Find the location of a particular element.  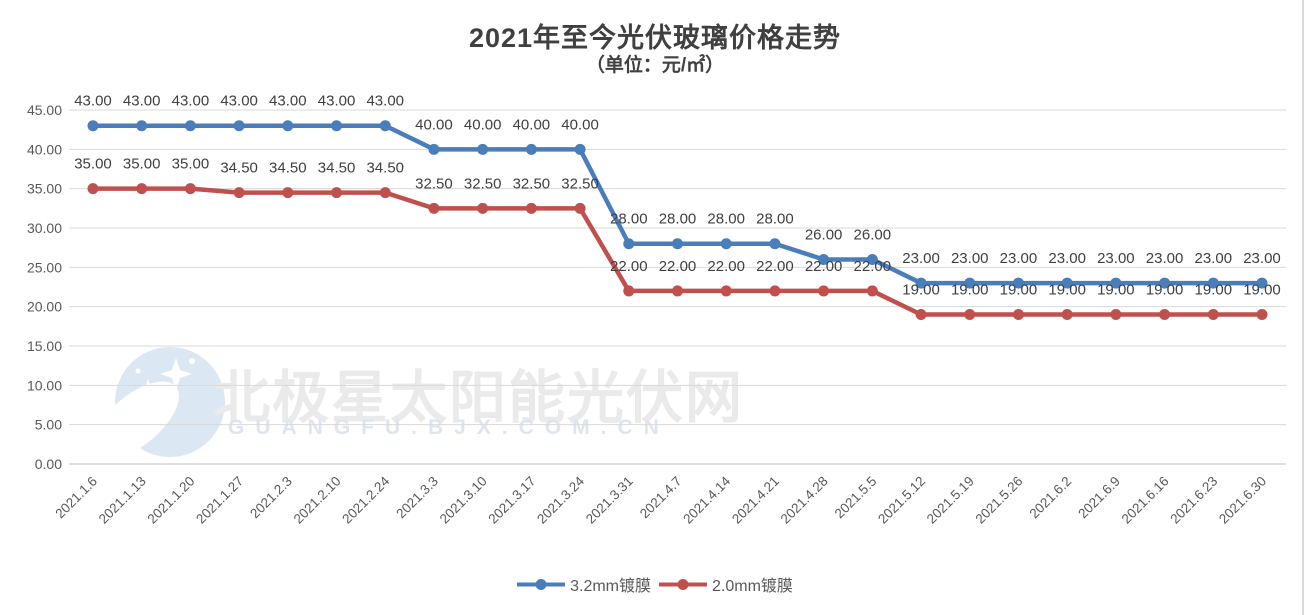

y-tick-label: 15.00 is located at coordinates (44, 346).